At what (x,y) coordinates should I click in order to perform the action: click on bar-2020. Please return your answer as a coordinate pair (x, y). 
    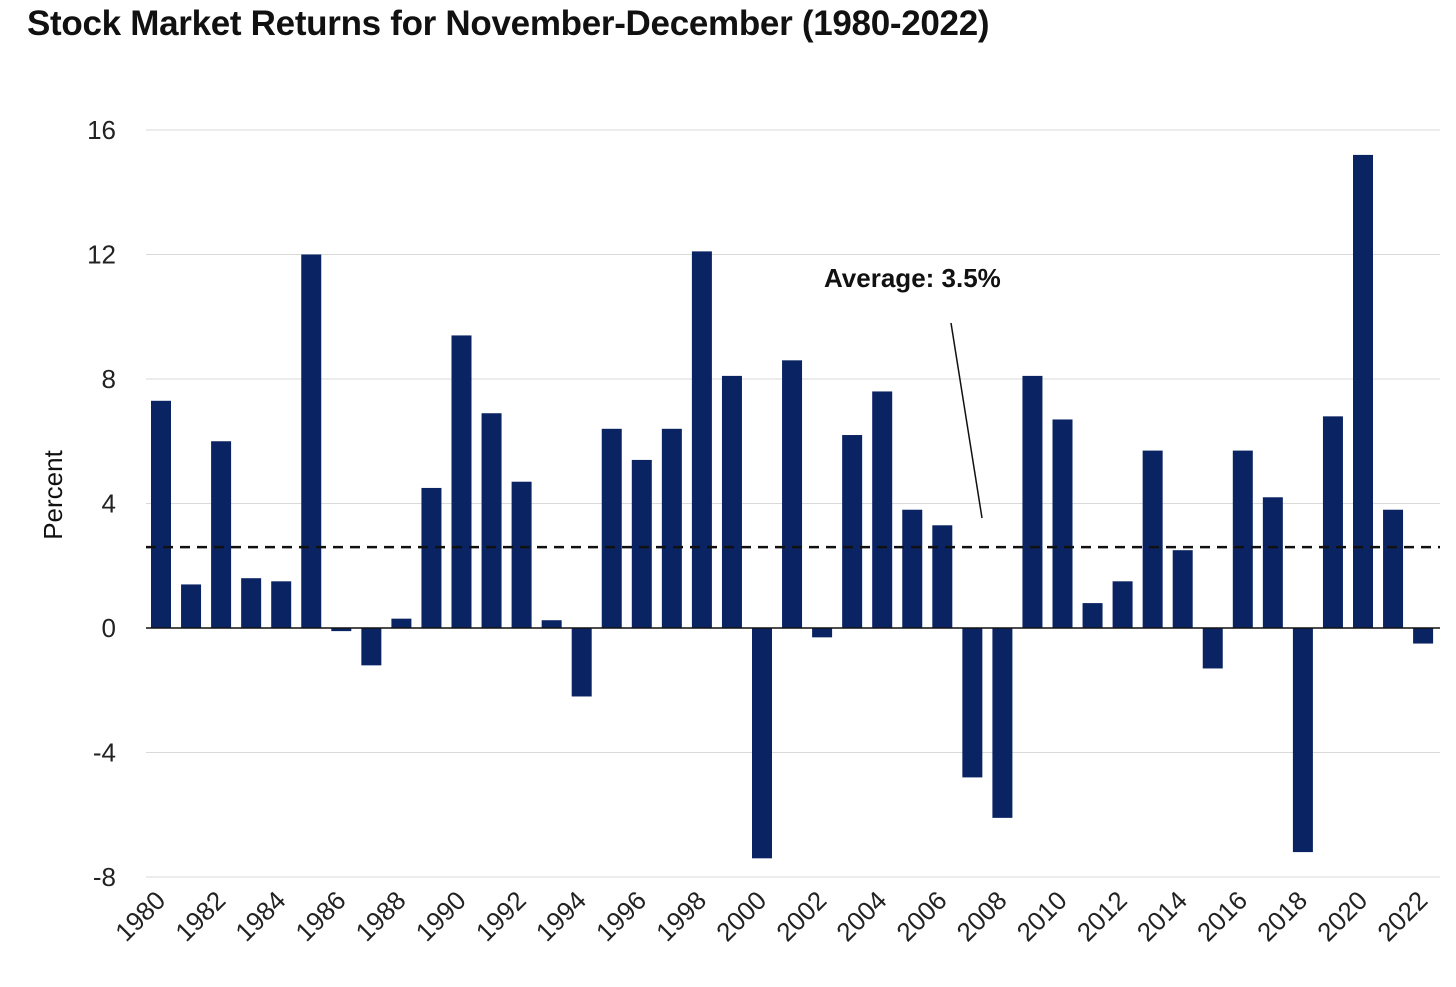
    Looking at the image, I should click on (1363, 391).